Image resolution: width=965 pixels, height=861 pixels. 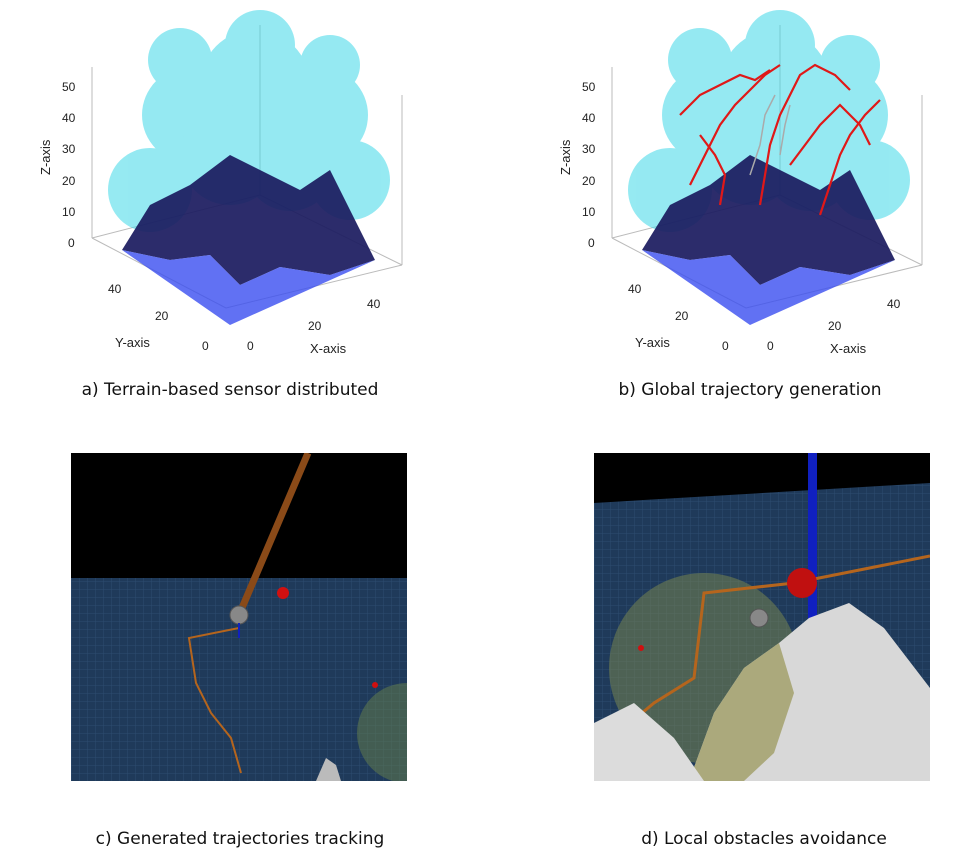 I want to click on panel-d-obstacle-avoidance, so click(x=762, y=617).